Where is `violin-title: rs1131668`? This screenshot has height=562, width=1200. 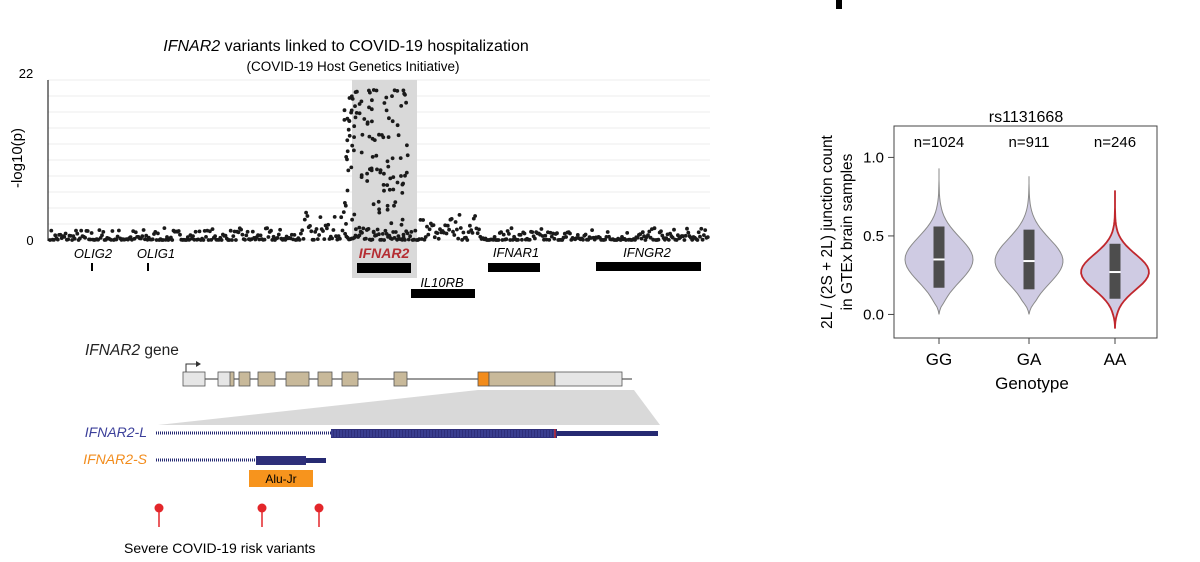 violin-title: rs1131668 is located at coordinates (1026, 117).